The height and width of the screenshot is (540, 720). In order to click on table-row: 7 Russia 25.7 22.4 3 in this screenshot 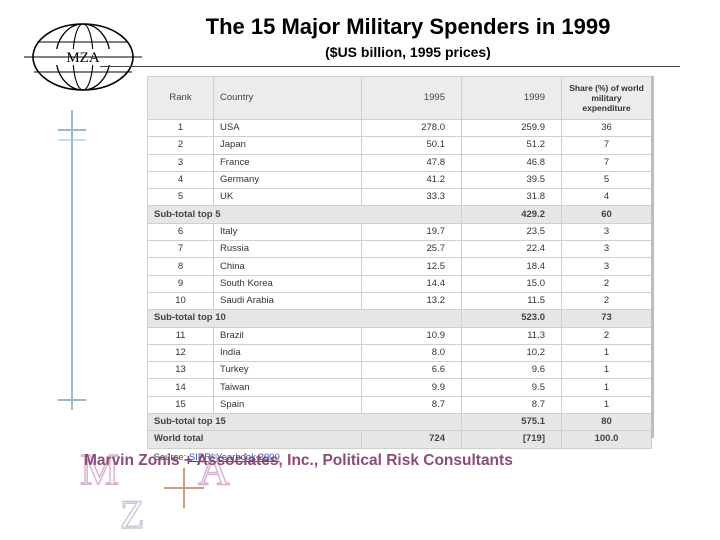, I will do `click(399, 249)`.